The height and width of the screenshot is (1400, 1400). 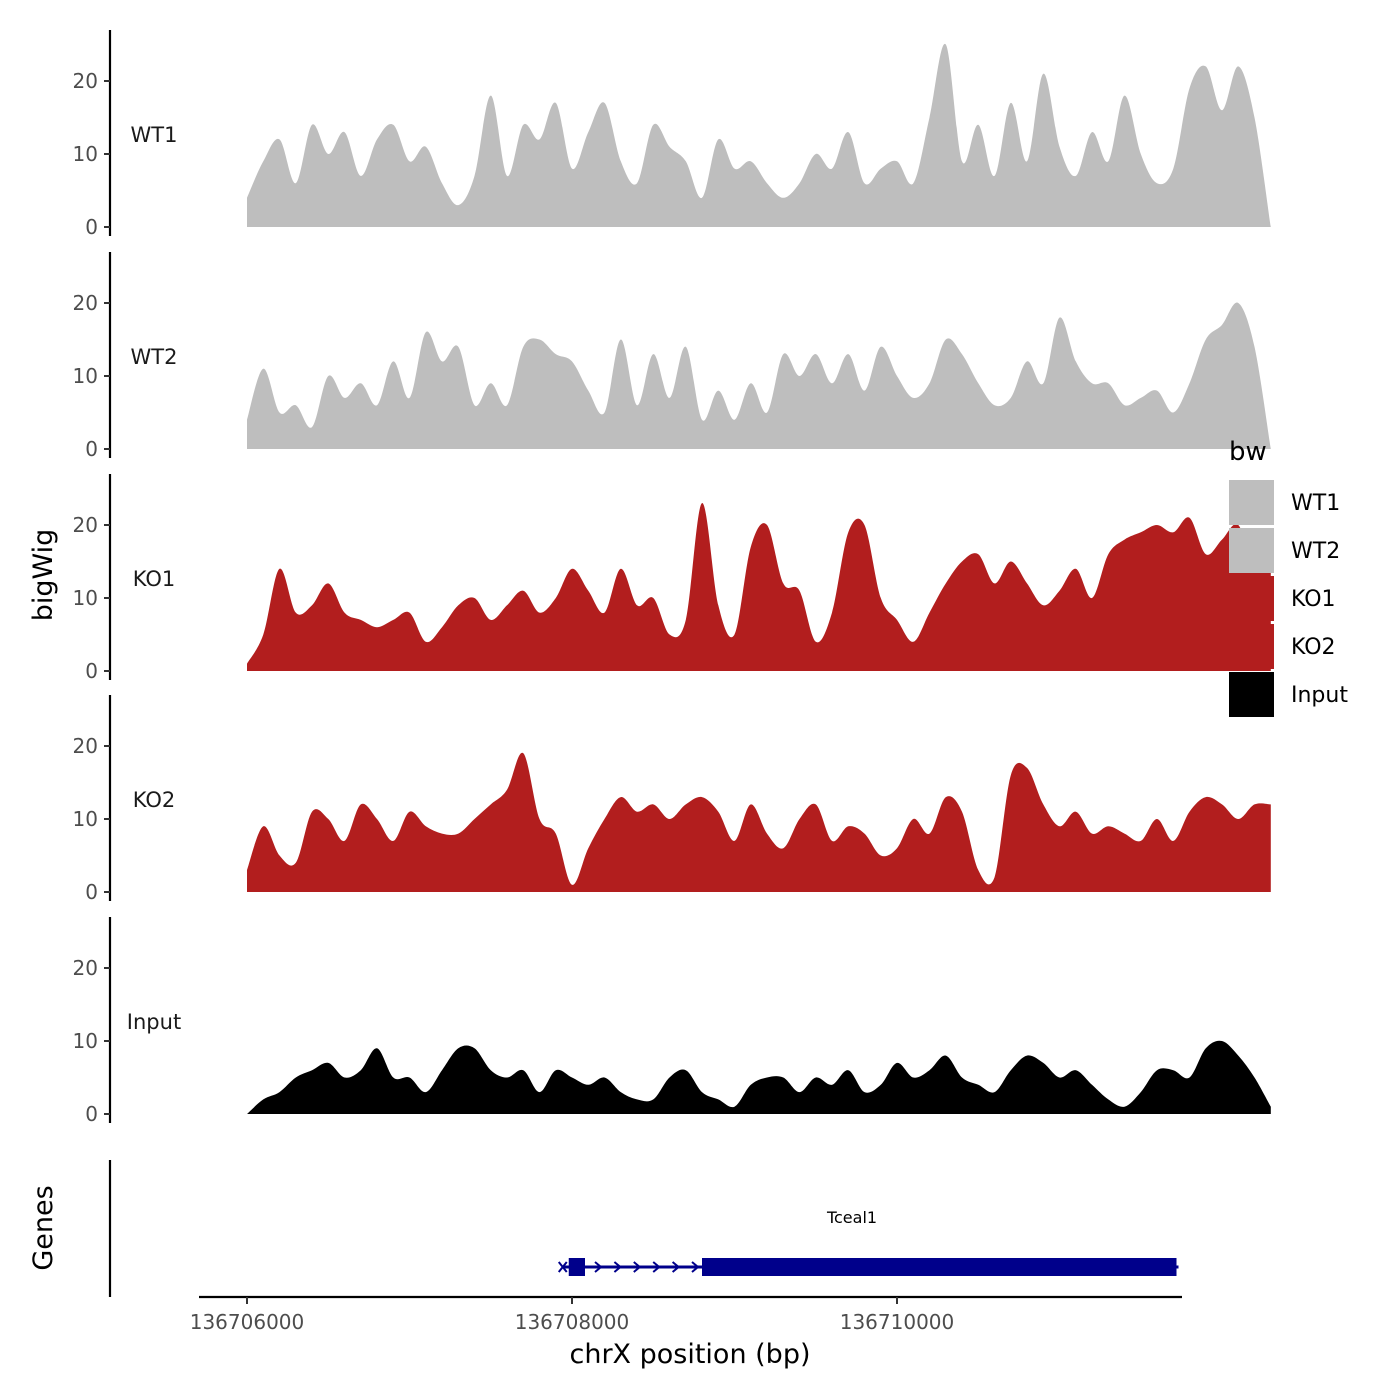 What do you see at coordinates (759, 587) in the screenshot?
I see `area-ko1` at bounding box center [759, 587].